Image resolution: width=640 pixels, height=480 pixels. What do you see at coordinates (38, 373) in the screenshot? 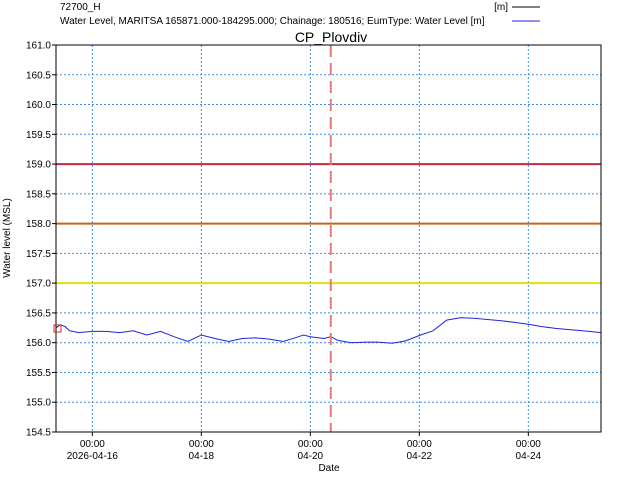
I see `y-tick-label: 155.5` at bounding box center [38, 373].